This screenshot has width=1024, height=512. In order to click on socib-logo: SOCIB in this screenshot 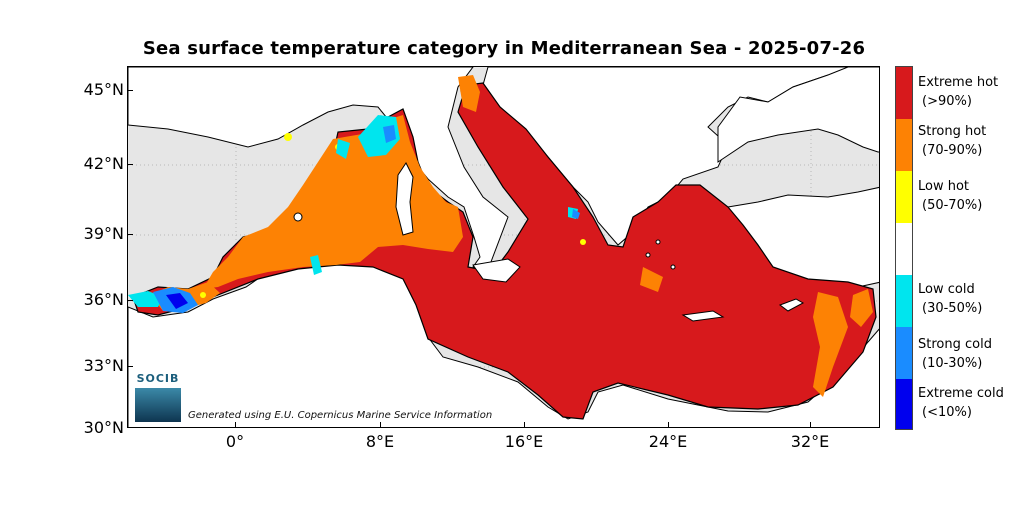, I will do `click(158, 397)`.